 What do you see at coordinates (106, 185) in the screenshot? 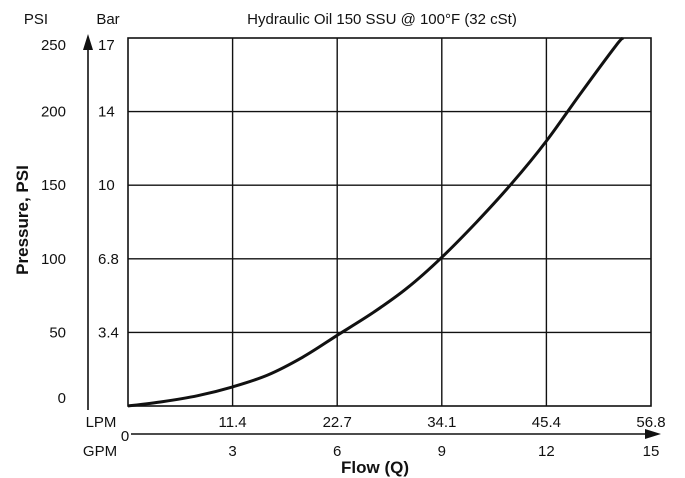
I see `y-tick-label-bar: 10` at bounding box center [106, 185].